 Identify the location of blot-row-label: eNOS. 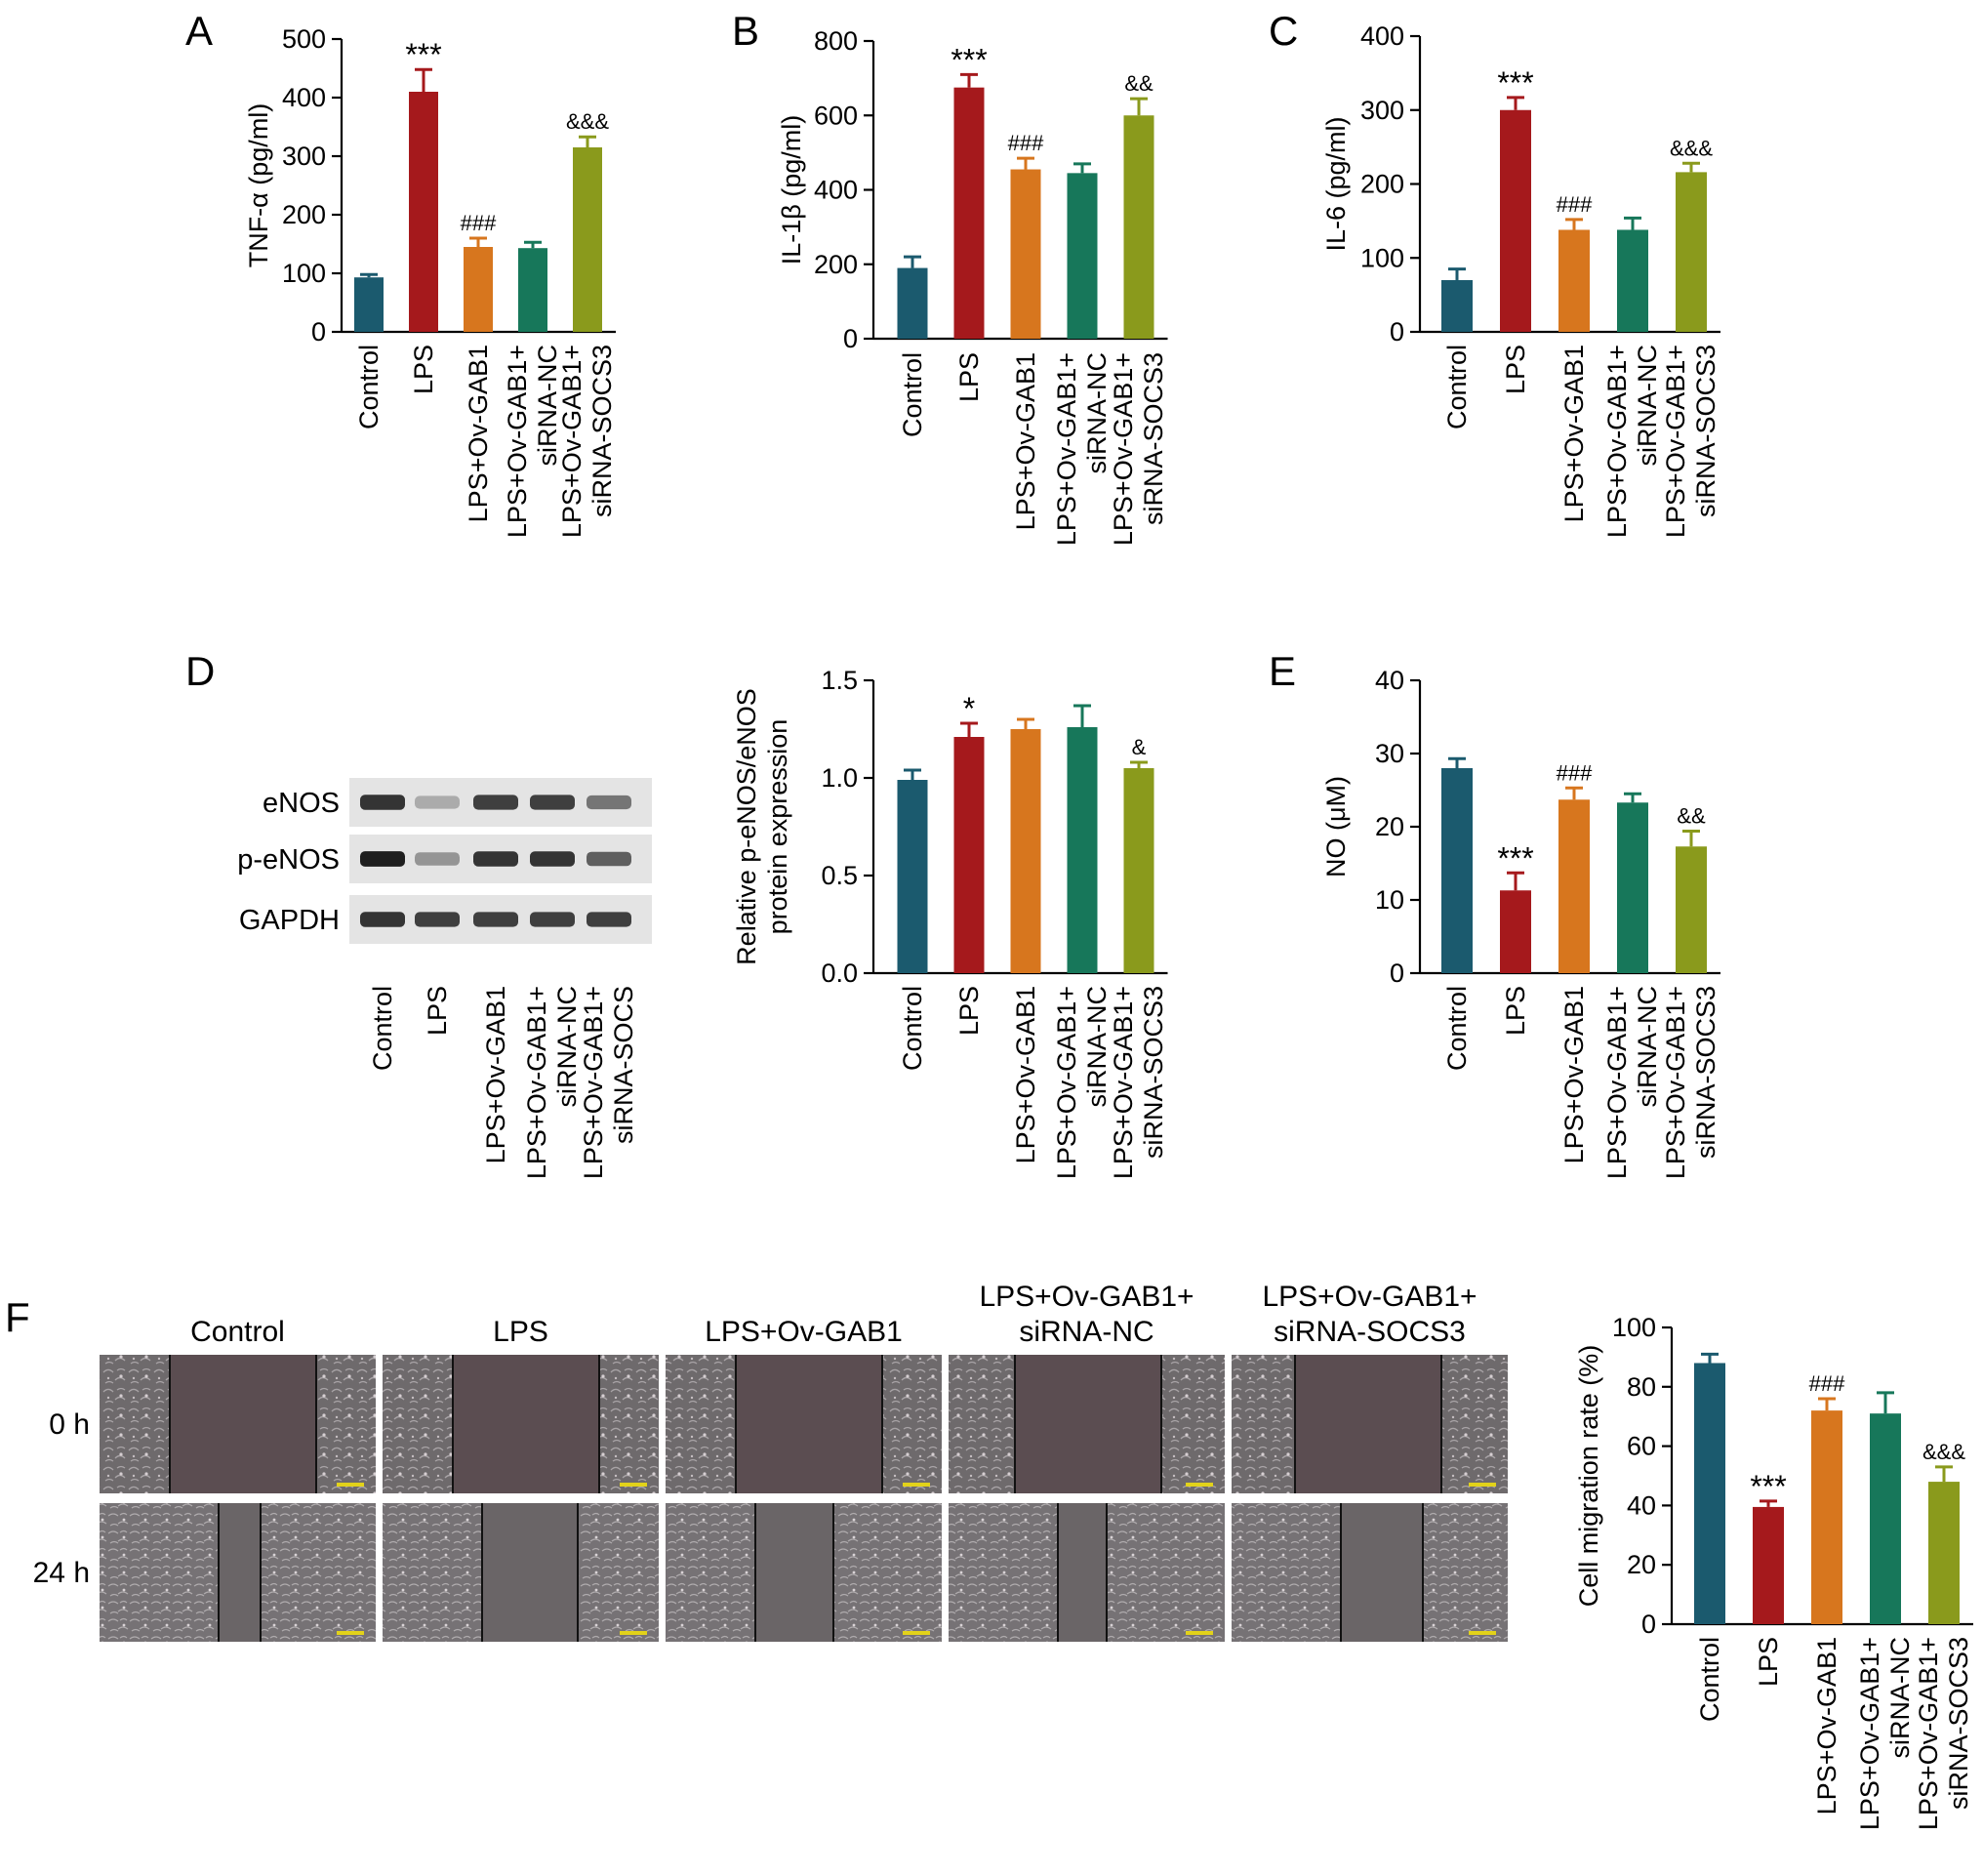
(301, 803).